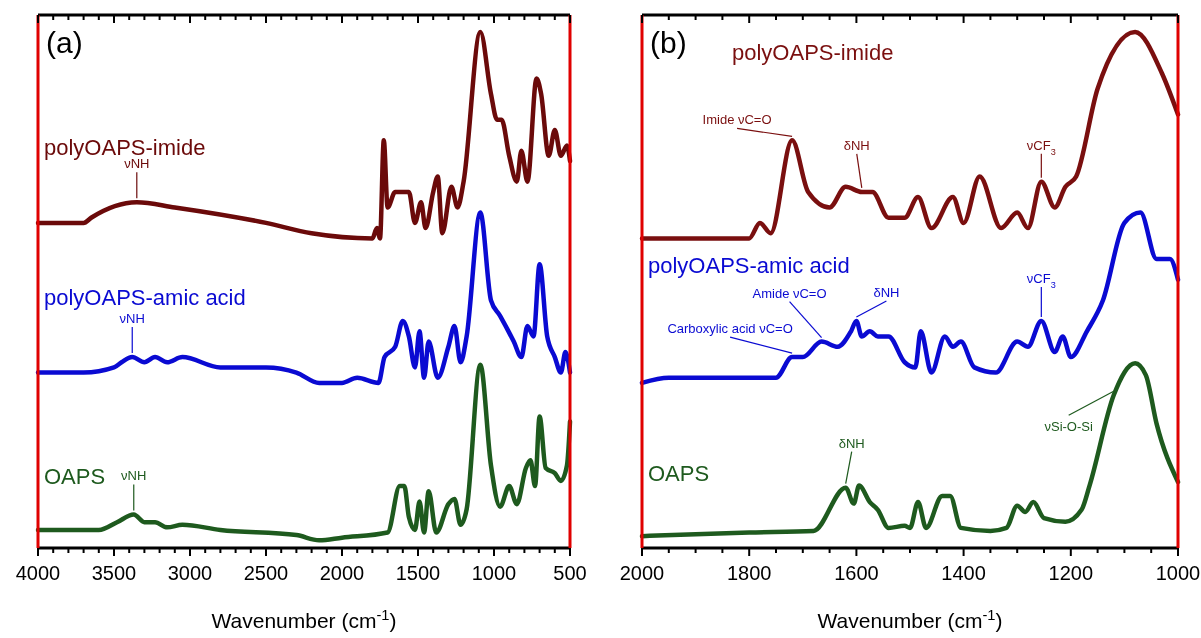  What do you see at coordinates (570, 573) in the screenshot?
I see `x-tick-label: 500` at bounding box center [570, 573].